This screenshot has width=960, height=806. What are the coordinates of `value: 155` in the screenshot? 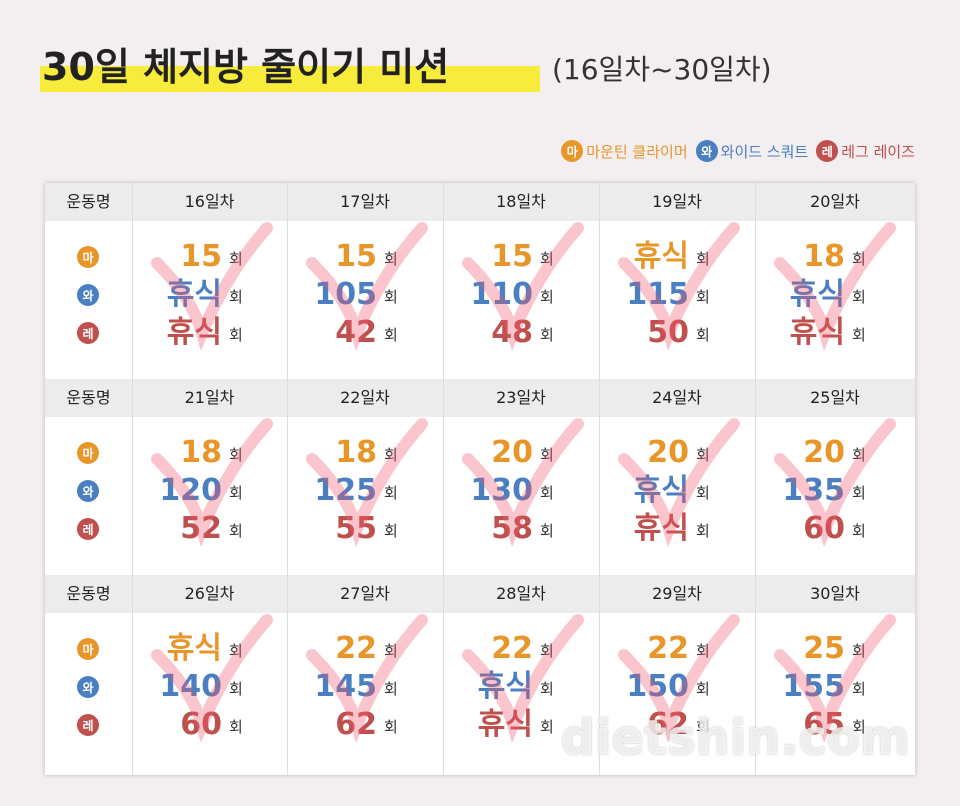 It's located at (813, 686).